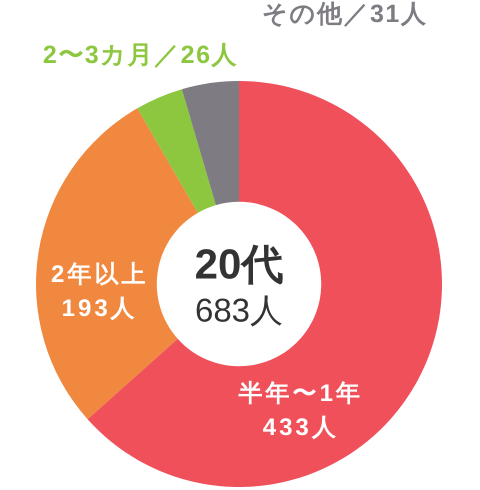 Image resolution: width=480 pixels, height=490 pixels. Describe the element at coordinates (239, 310) in the screenshot. I see `text: 683人` at that location.